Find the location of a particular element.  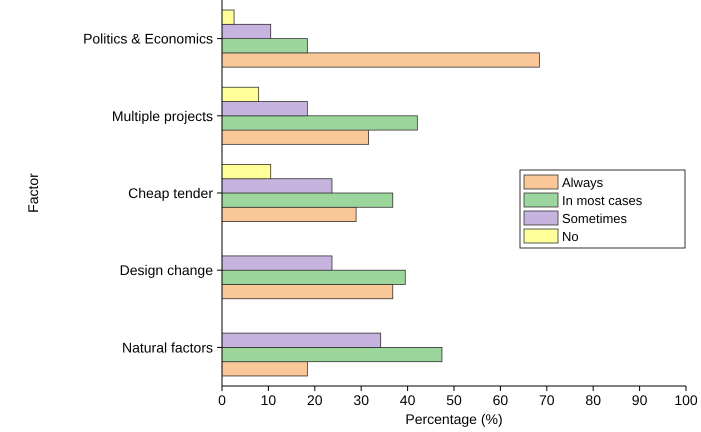

x-tick-label: 40 is located at coordinates (408, 400).